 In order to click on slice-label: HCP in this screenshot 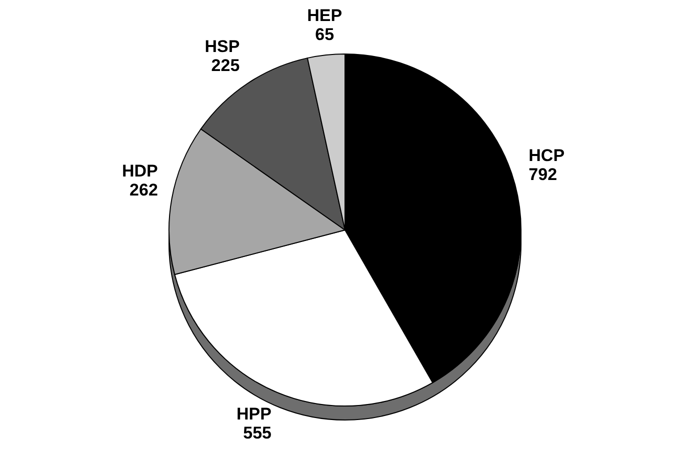, I will do `click(546, 156)`.